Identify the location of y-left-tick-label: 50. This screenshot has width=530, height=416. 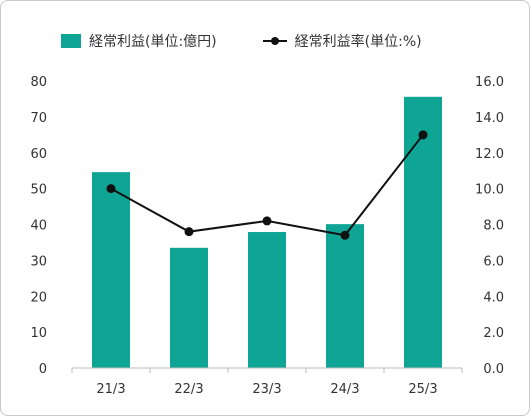
(38, 190).